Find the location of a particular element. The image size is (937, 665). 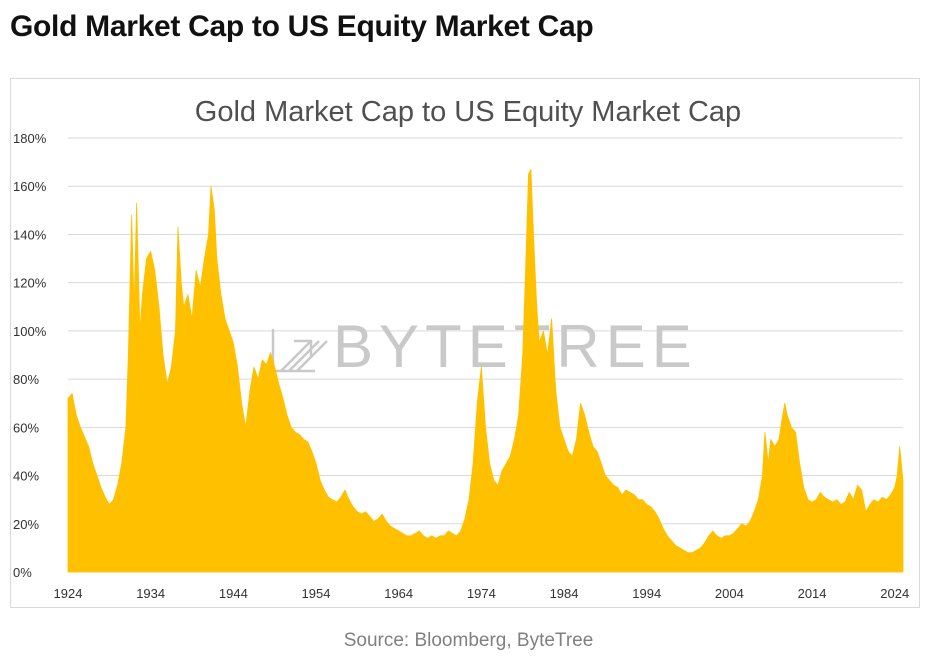

y-tick-label: 40% is located at coordinates (26, 476).